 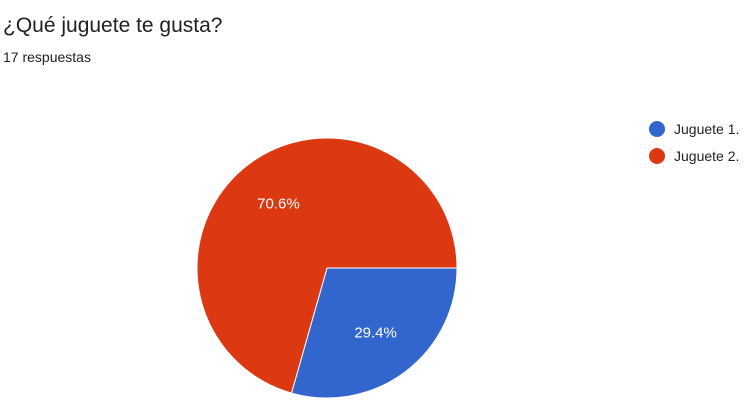 I want to click on chart-legend: Juguete 1. Juguete 2., so click(x=694, y=142).